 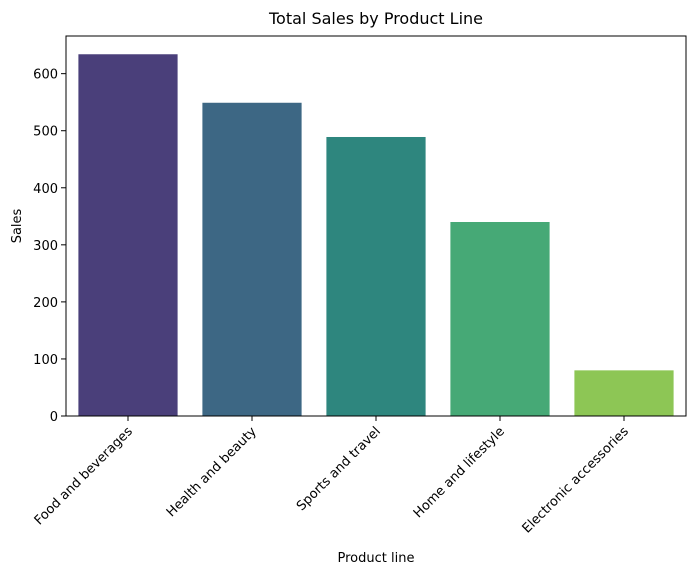 I want to click on y-tick-label: 0, so click(x=54, y=417).